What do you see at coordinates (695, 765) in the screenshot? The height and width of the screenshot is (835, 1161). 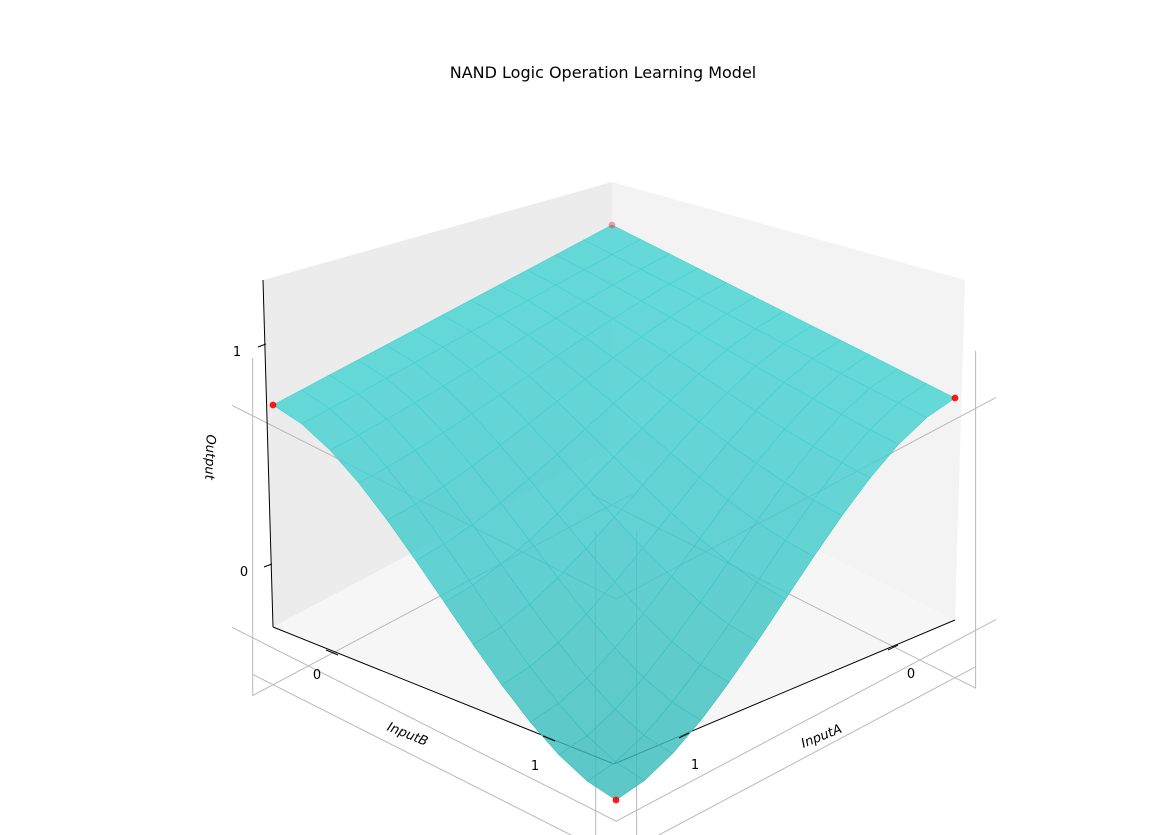 I see `x-tick-label-1: 1` at bounding box center [695, 765].